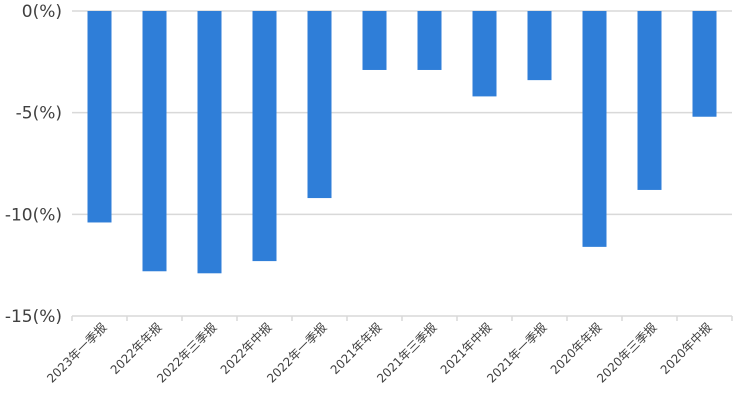 The height and width of the screenshot is (400, 742). Describe the element at coordinates (136, 349) in the screenshot. I see `x-tick-label: 2022年年报` at that location.